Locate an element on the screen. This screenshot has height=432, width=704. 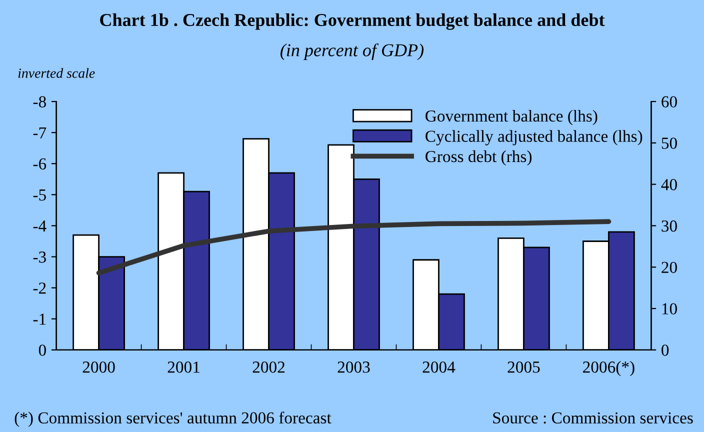
legend-label: Gross debt (rhs) is located at coordinates (479, 158).